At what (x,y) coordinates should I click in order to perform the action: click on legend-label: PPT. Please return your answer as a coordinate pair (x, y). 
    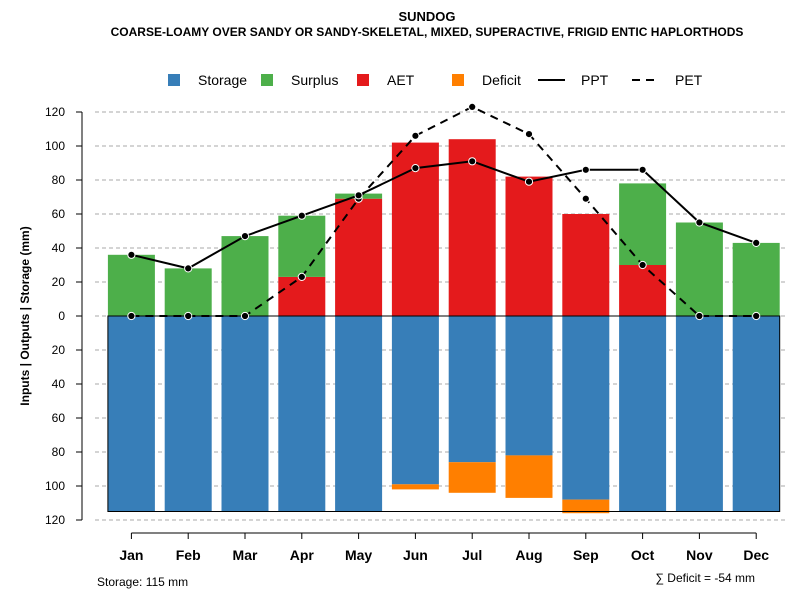
    Looking at the image, I should click on (595, 80).